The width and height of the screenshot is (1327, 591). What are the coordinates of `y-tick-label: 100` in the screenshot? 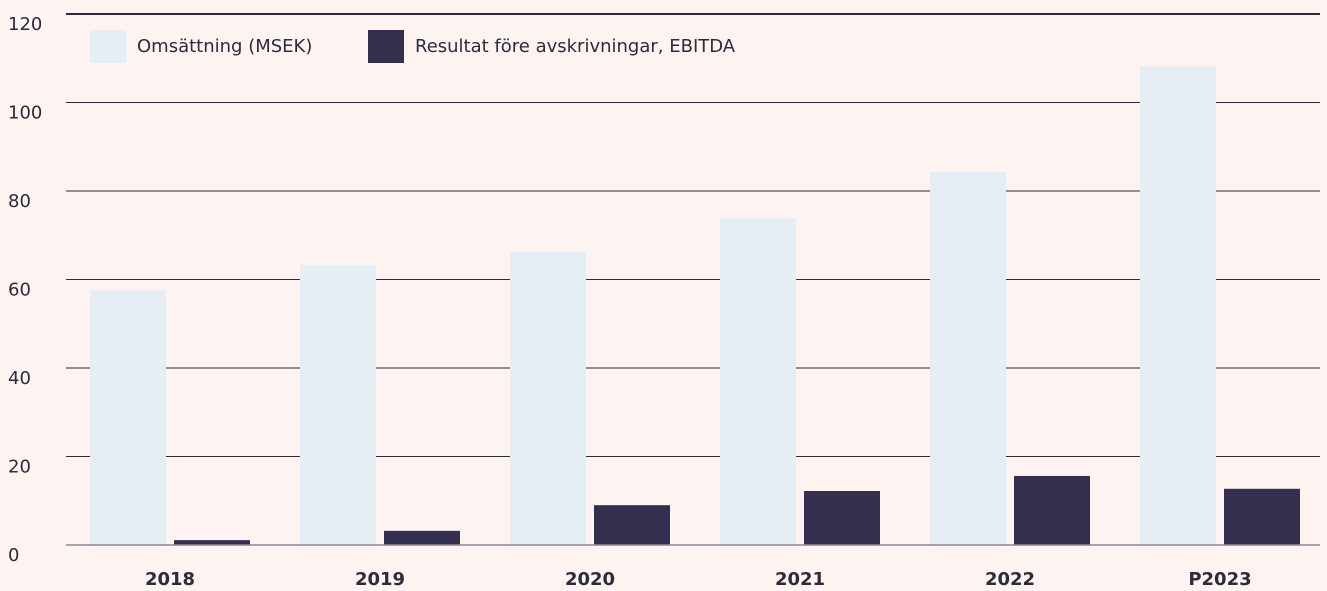 It's located at (25, 113).